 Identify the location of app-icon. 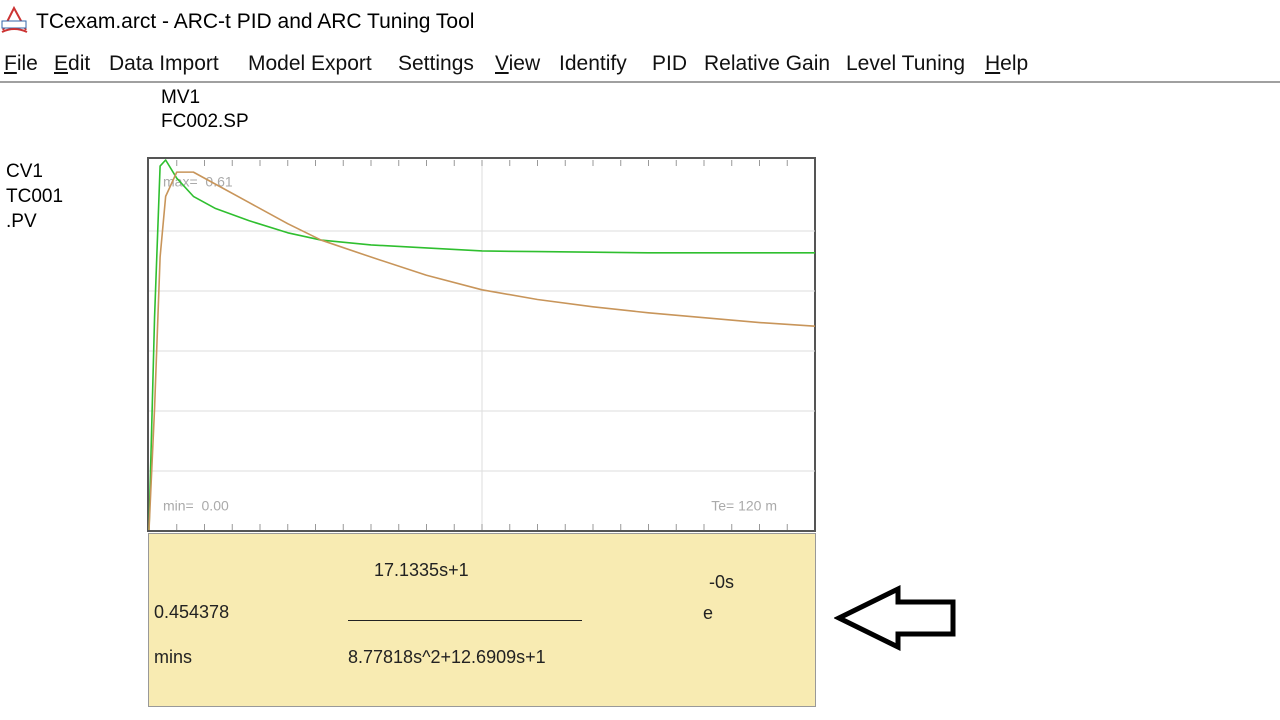
(14, 19).